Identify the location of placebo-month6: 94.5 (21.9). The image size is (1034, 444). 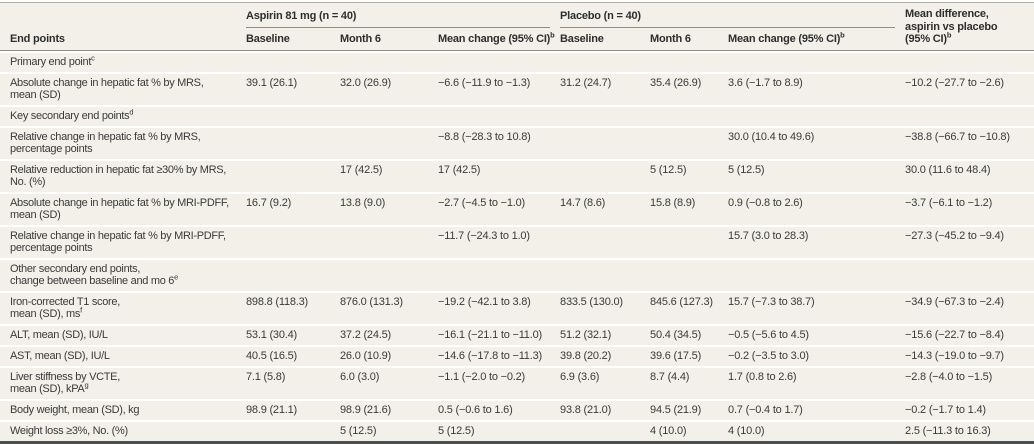
(689, 409).